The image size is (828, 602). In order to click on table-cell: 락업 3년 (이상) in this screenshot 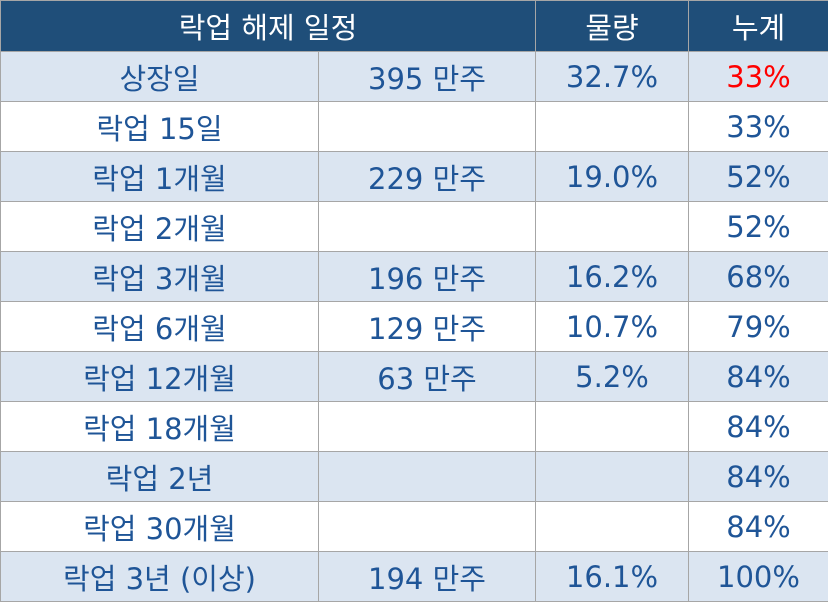, I will do `click(160, 577)`.